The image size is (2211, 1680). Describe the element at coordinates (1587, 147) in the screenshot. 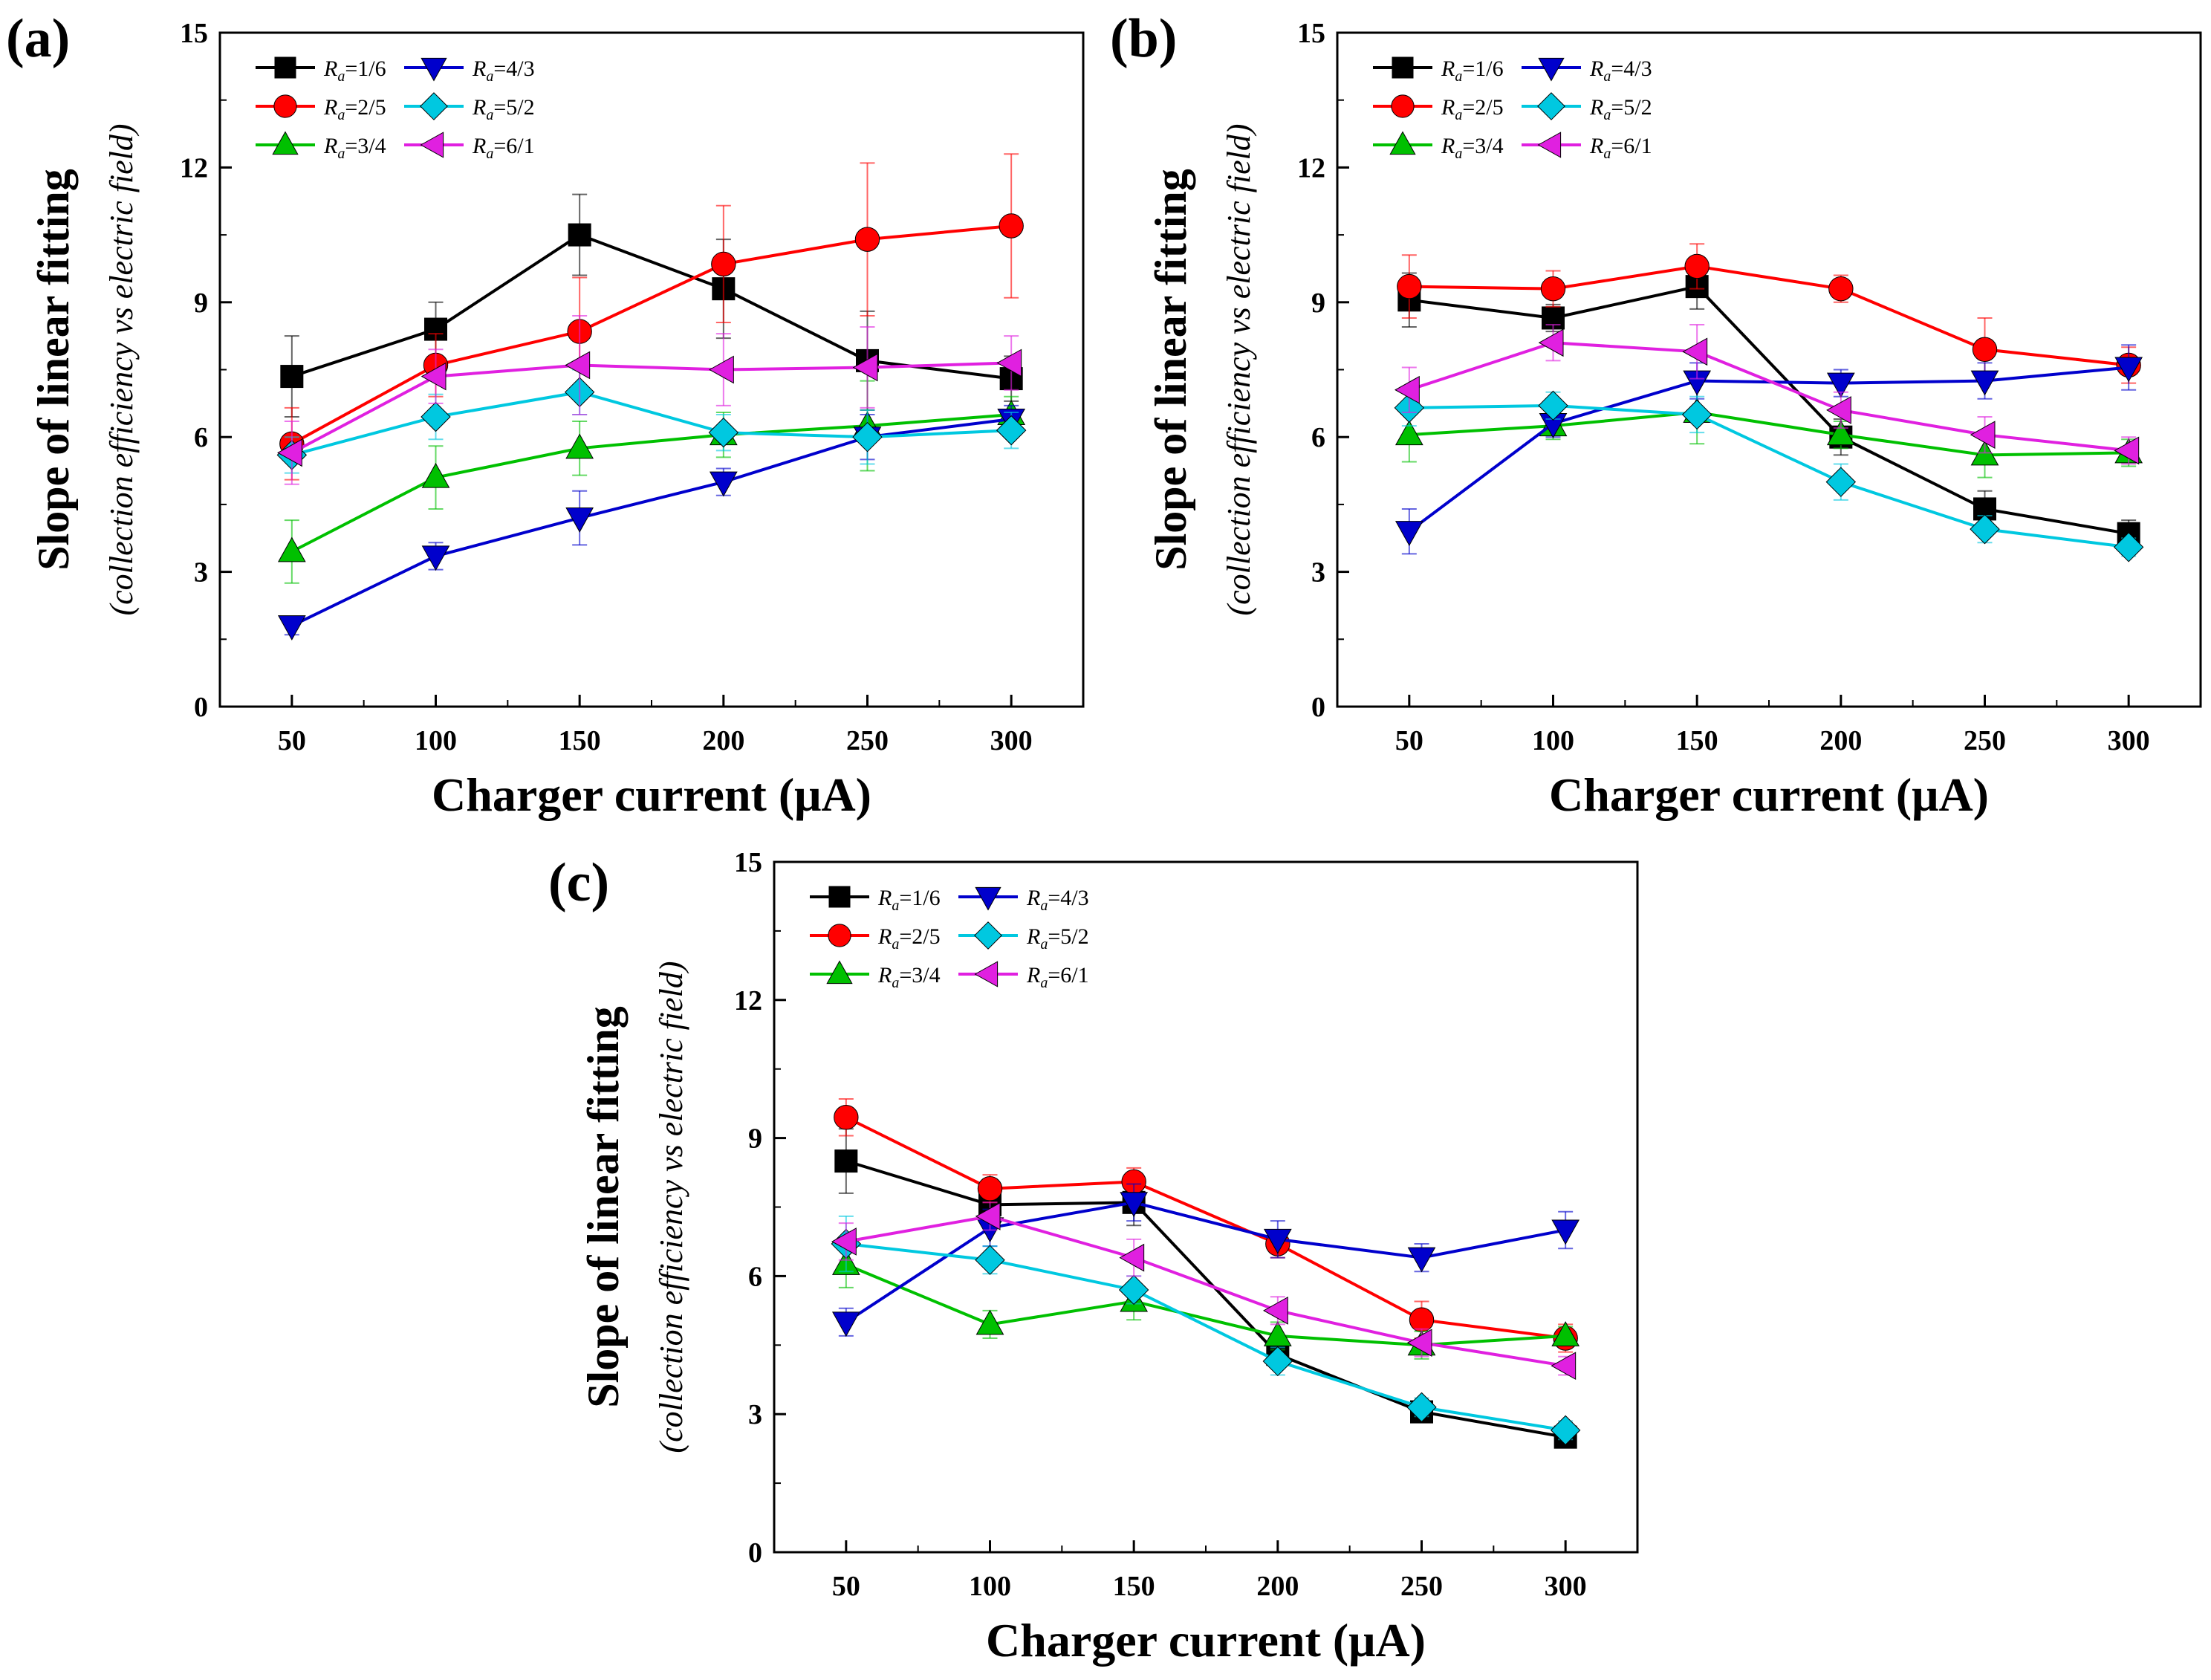

I see `legend-item: Ra=6/1` at that location.